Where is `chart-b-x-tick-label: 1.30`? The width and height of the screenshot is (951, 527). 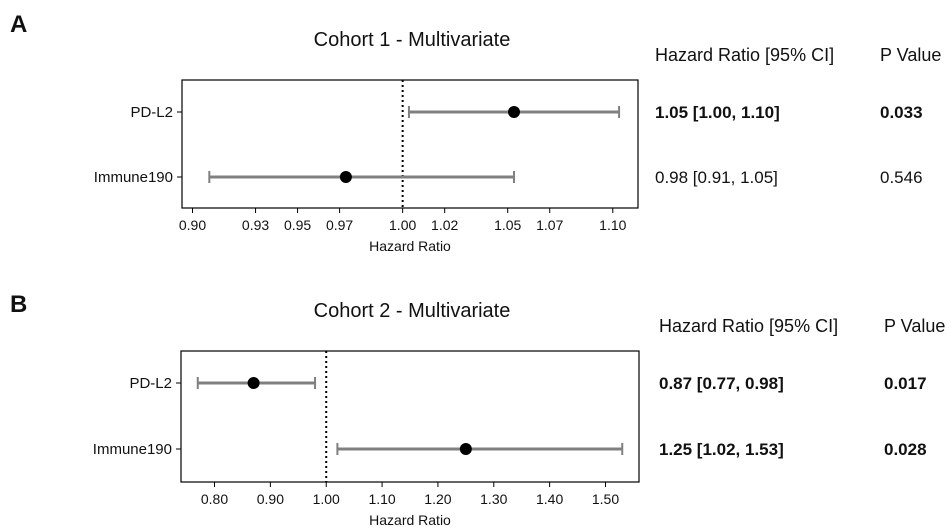
chart-b-x-tick-label: 1.30 is located at coordinates (493, 499).